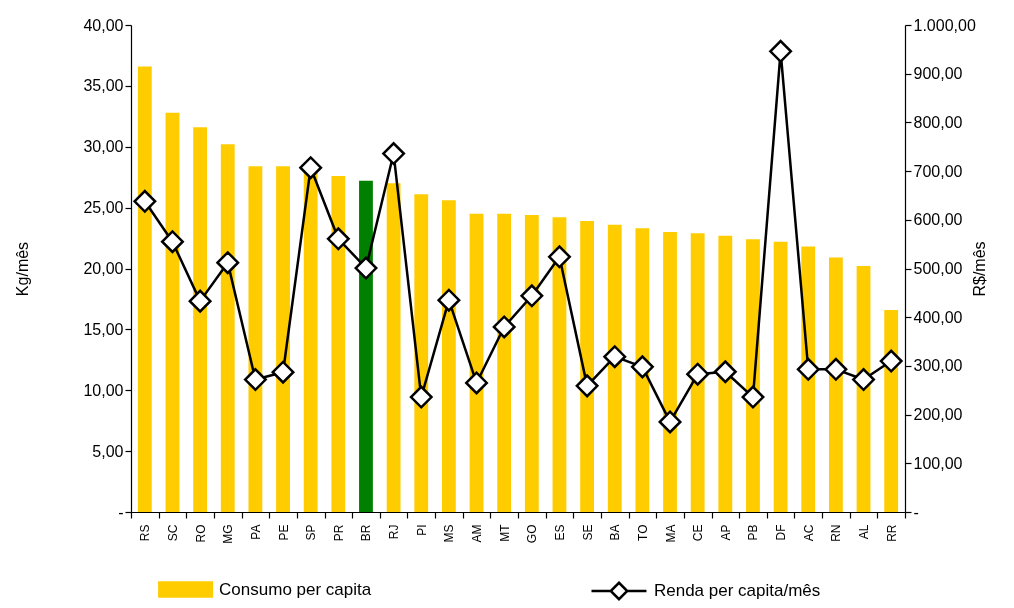 The width and height of the screenshot is (1014, 608). What do you see at coordinates (698, 533) in the screenshot?
I see `x-tick-label: CE` at bounding box center [698, 533].